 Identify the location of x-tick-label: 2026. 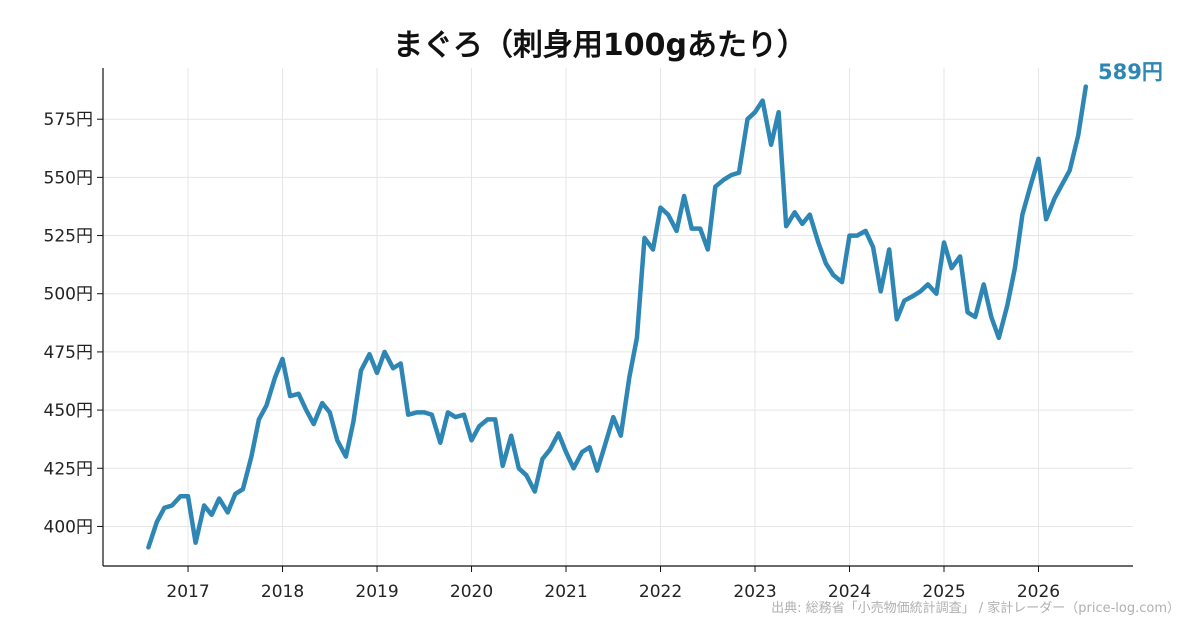
(1038, 592).